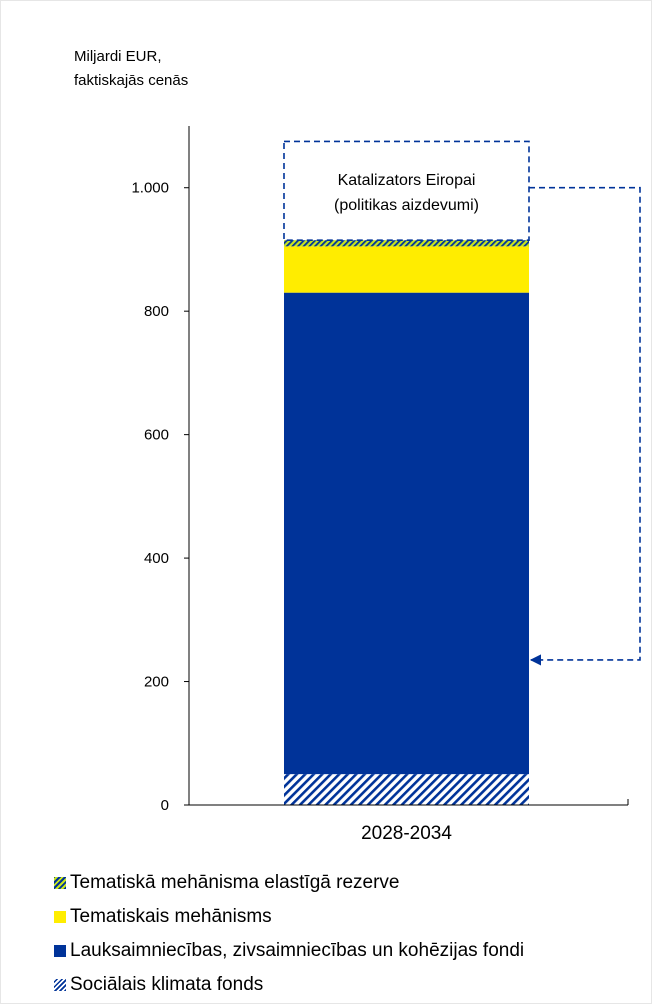  Describe the element at coordinates (131, 80) in the screenshot. I see `y-unit-label-line-2: faktiskajās cenās` at that location.